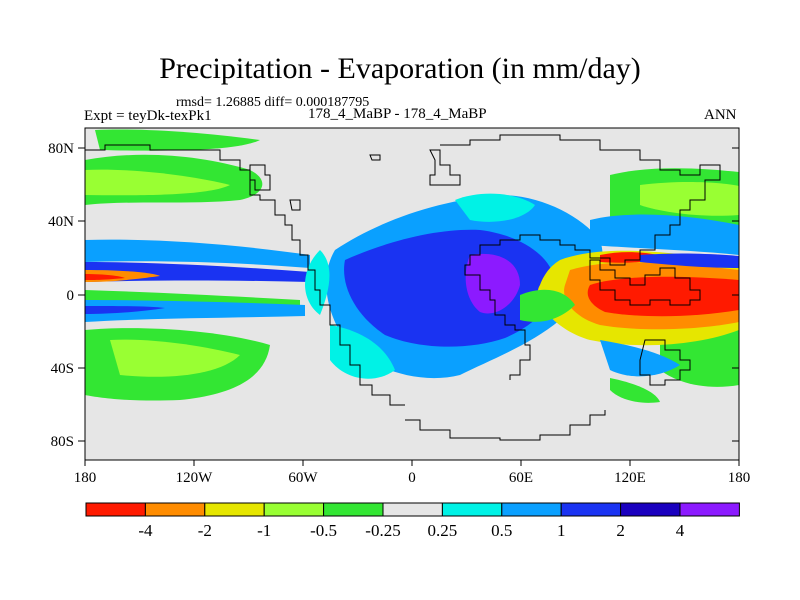 The image size is (800, 600). I want to click on lat-label-80n: 80N, so click(61, 149).